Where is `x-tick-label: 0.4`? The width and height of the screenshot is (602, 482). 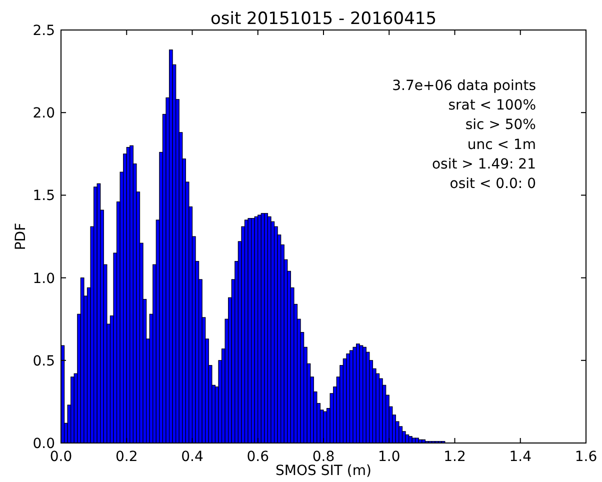
x-tick-label: 0.4 is located at coordinates (192, 457).